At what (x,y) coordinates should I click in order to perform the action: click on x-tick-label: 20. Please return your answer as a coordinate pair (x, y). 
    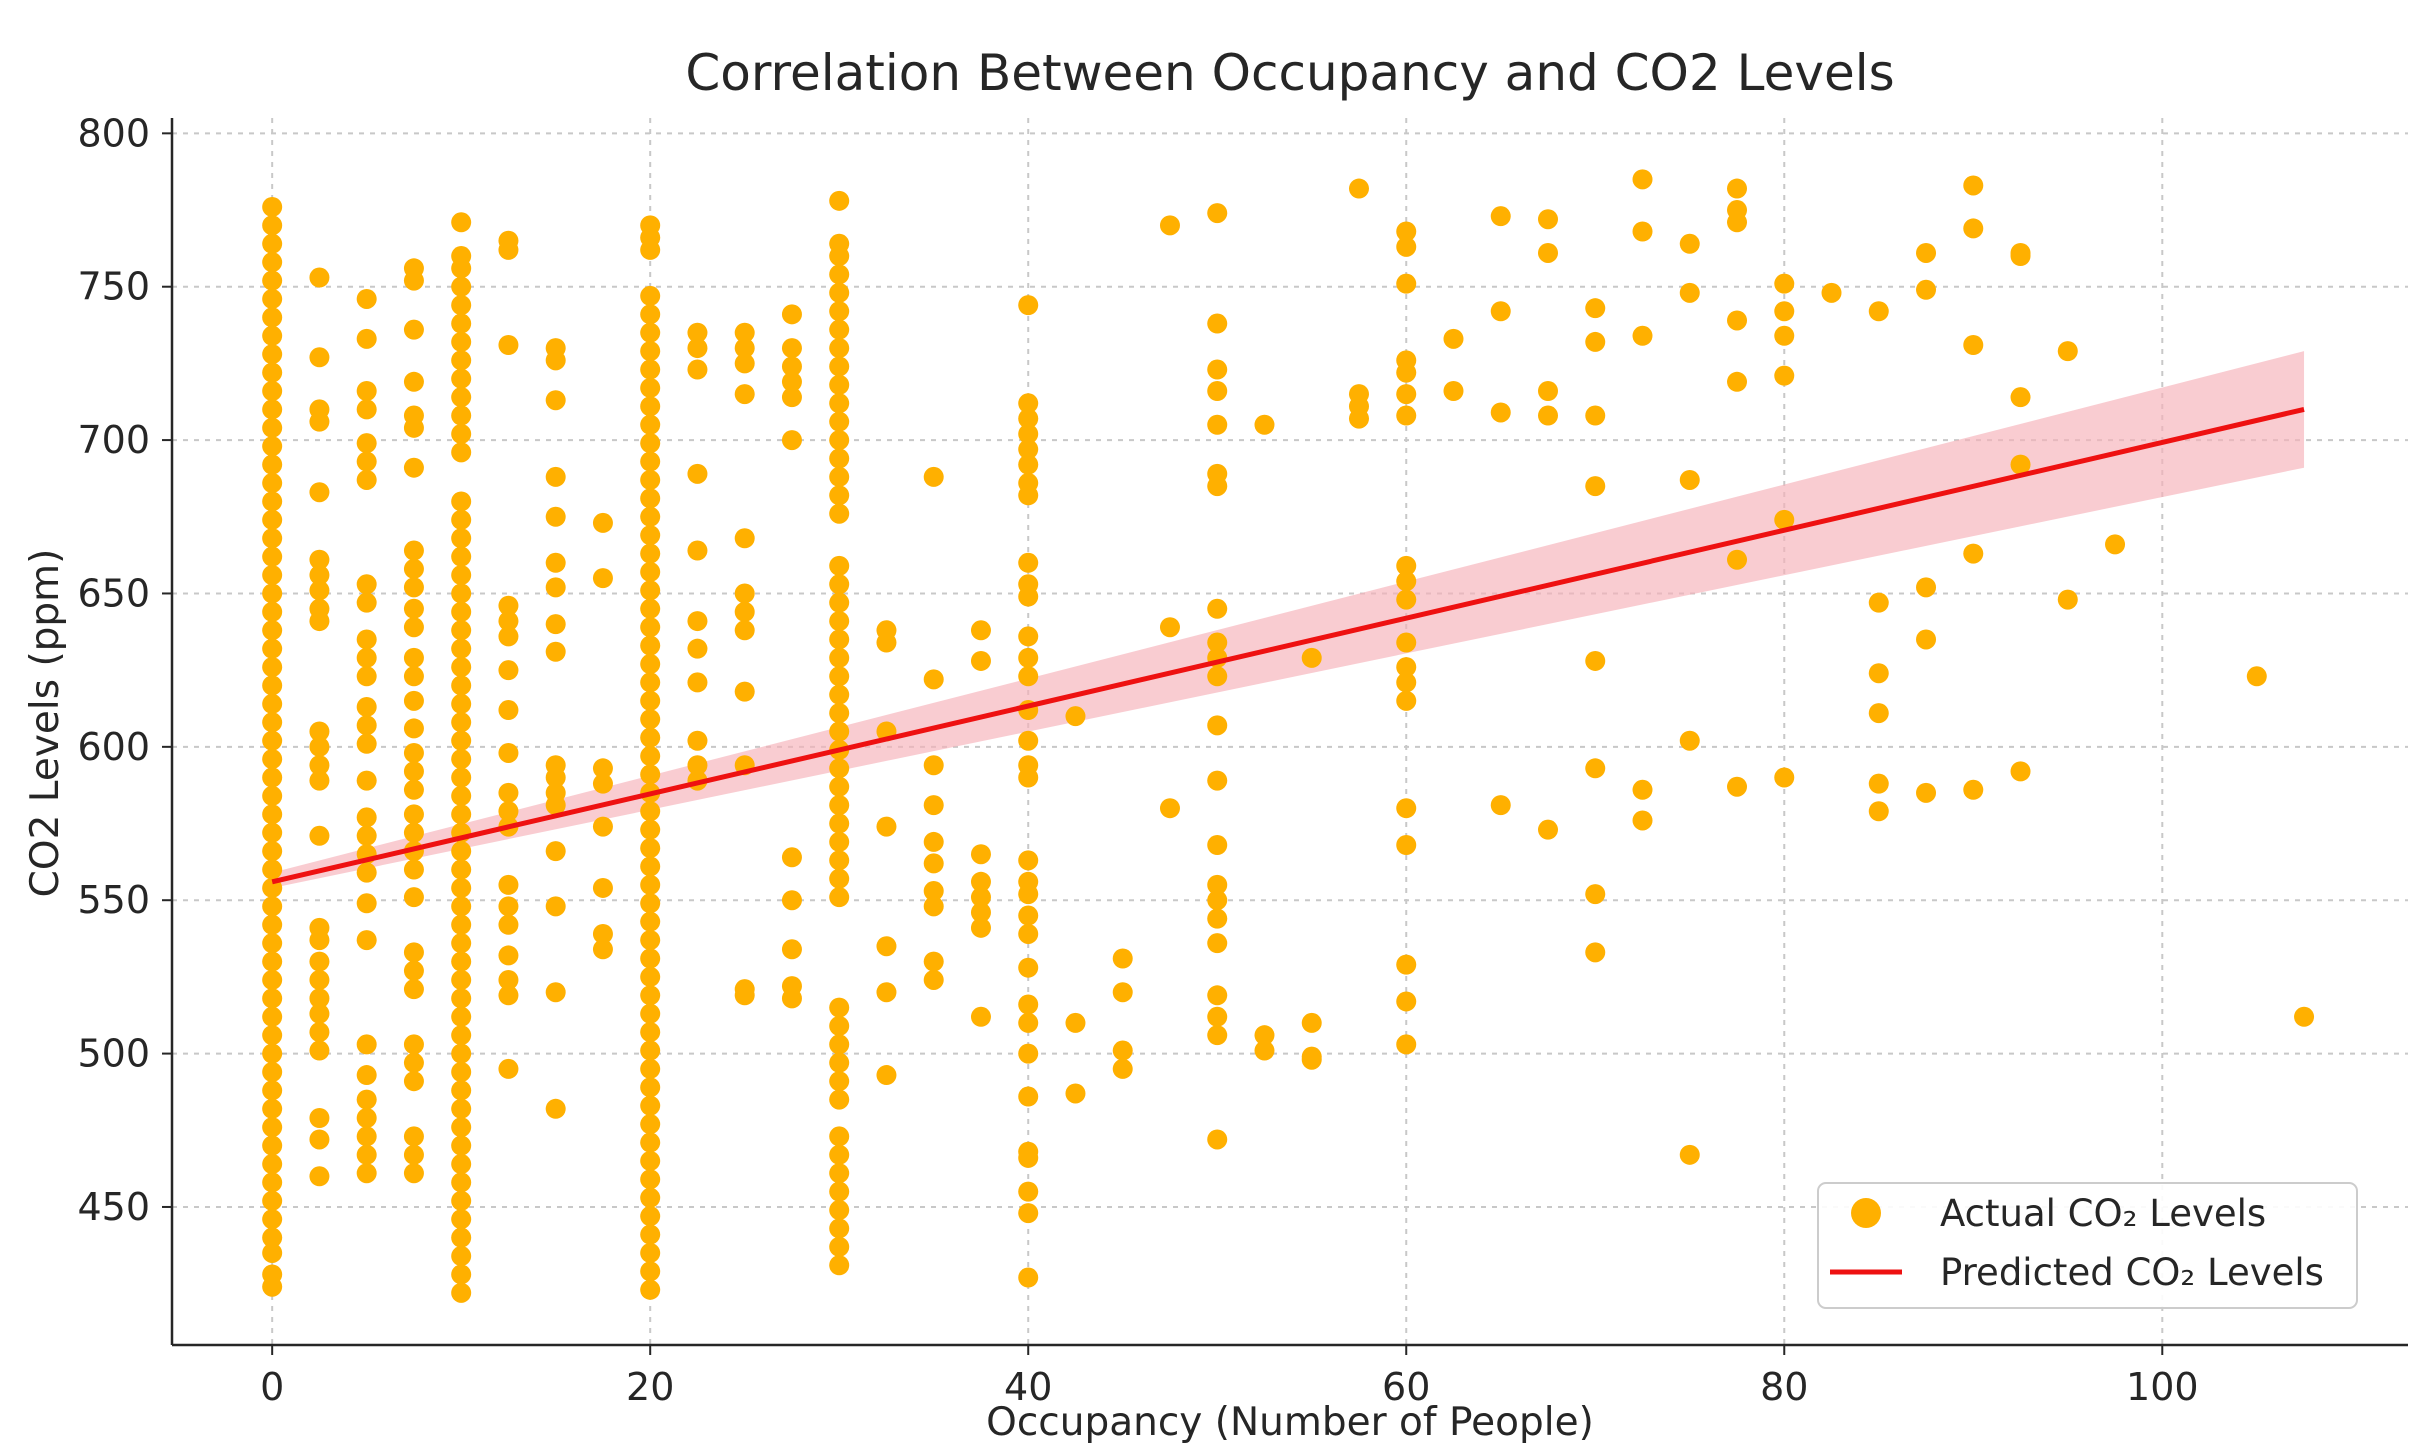
    Looking at the image, I should click on (650, 1387).